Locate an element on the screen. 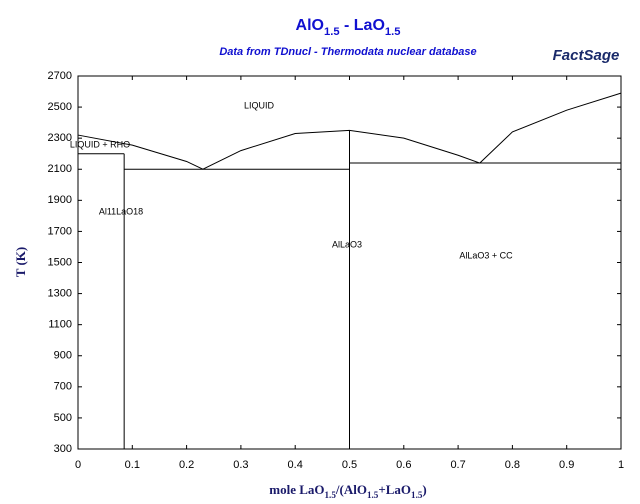 This screenshot has height=504, width=640. x-tick-label: 0 is located at coordinates (78, 465).